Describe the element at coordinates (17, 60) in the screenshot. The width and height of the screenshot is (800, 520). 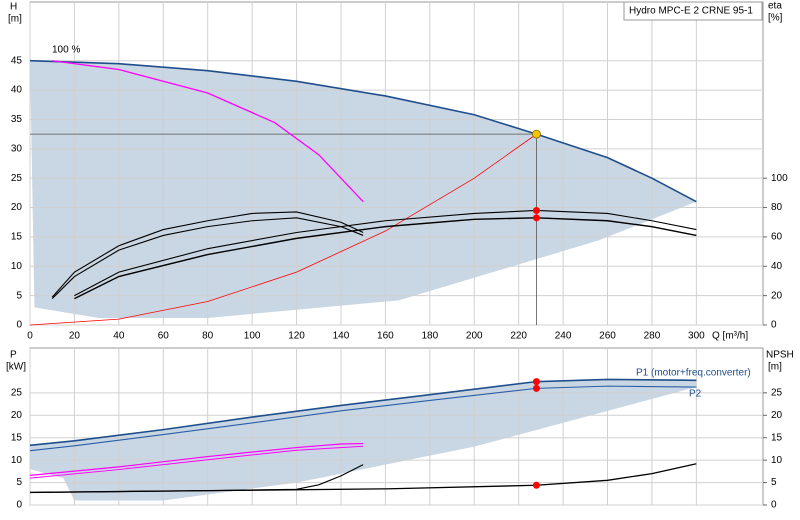
I see `y-tick-label: 45` at that location.